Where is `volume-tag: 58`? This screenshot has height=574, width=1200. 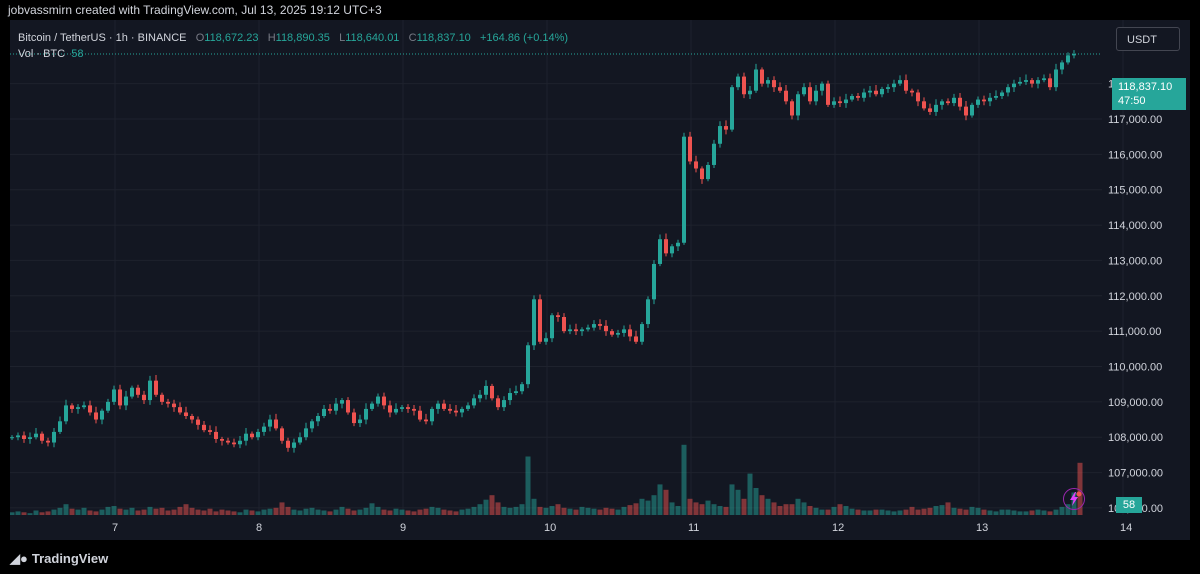
volume-tag: 58 is located at coordinates (1129, 505).